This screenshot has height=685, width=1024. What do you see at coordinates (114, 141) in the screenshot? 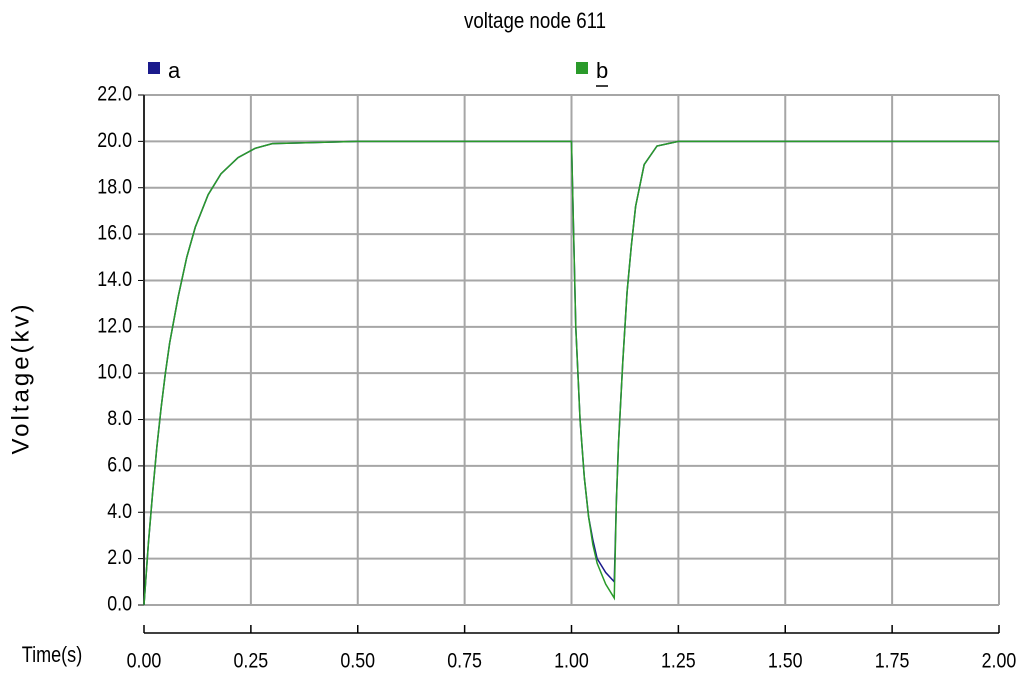
I see `y-tick-label: 20.0` at bounding box center [114, 141].